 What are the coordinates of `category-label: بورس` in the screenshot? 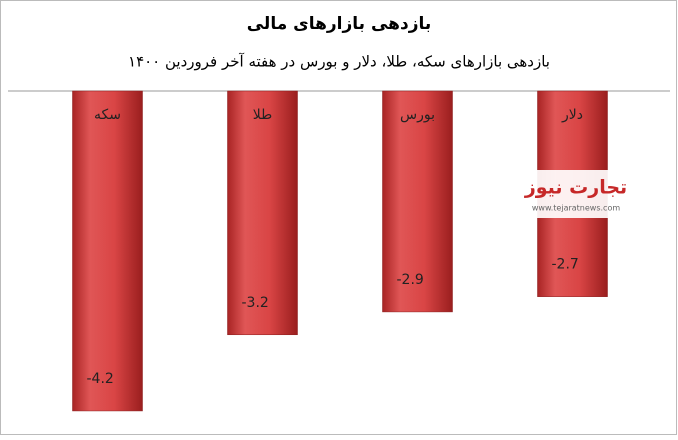 It's located at (417, 115).